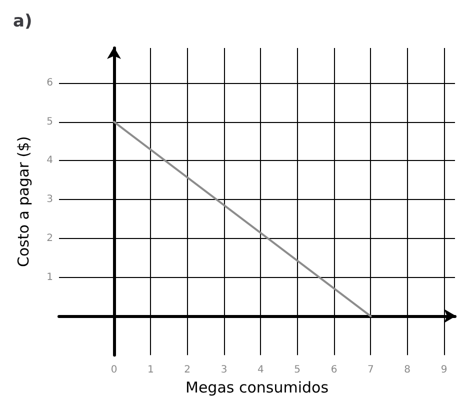 The width and height of the screenshot is (465, 408). Describe the element at coordinates (297, 370) in the screenshot. I see `x-tick-label: 5` at that location.